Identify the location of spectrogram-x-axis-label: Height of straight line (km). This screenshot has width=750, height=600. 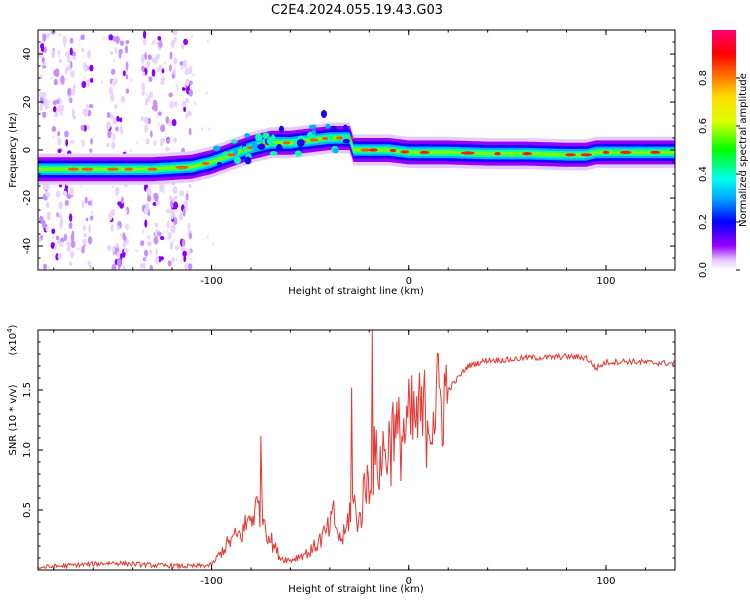
(356, 291).